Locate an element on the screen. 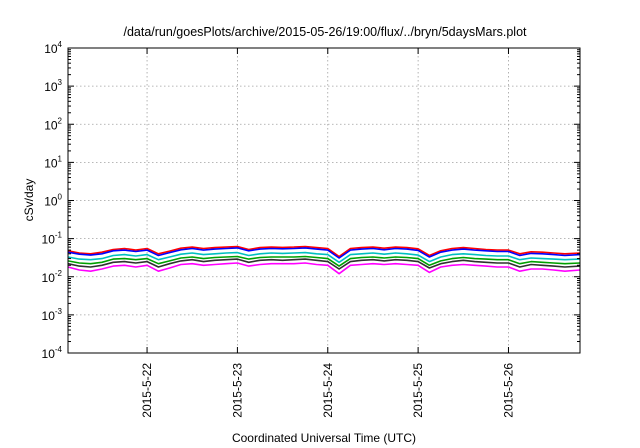 The height and width of the screenshot is (448, 640). x-tick-label: 2015-5-23 is located at coordinates (237, 390).